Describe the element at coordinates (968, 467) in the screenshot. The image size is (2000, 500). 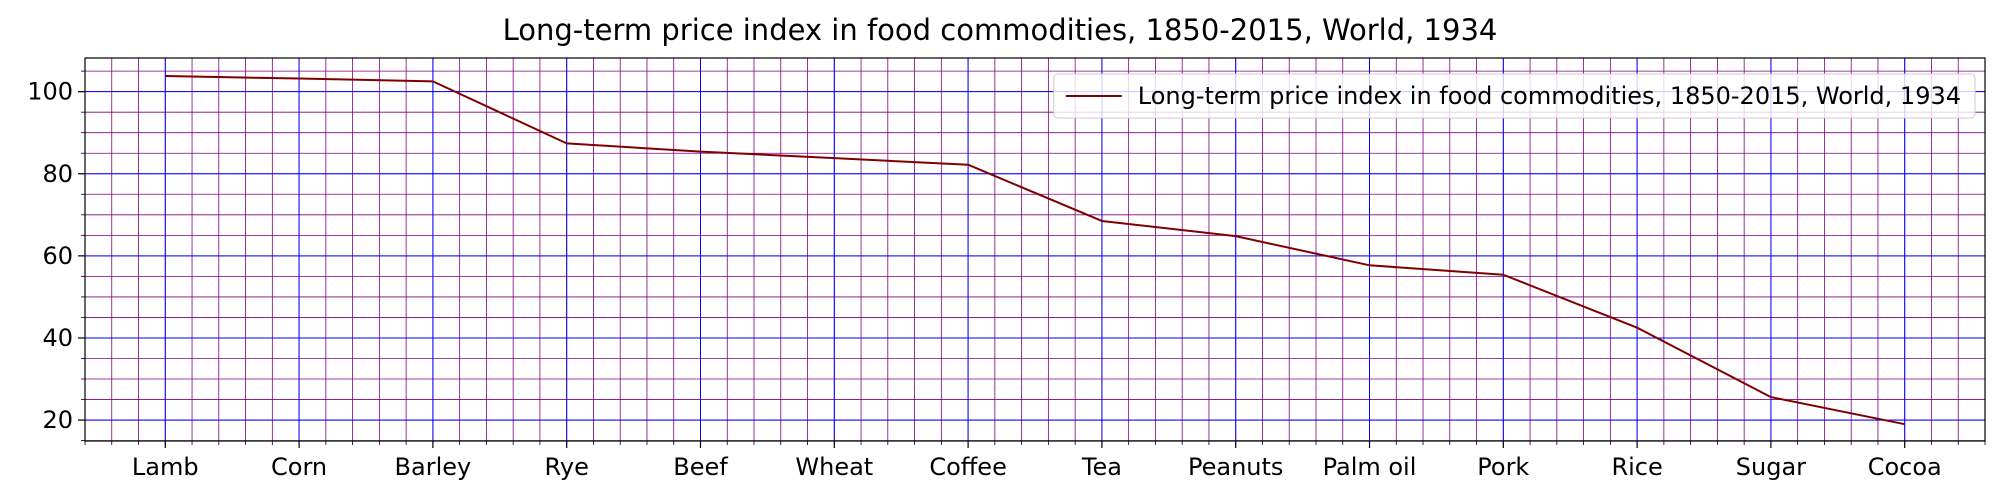
I see `x-tick-label: Coffee` at that location.